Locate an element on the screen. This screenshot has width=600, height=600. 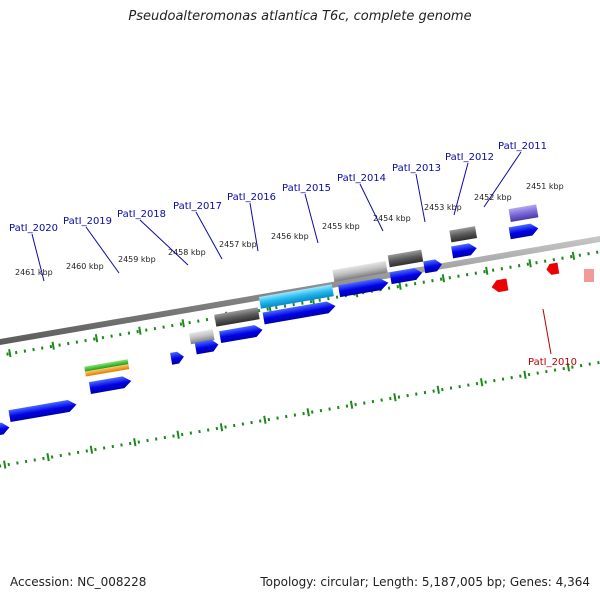
cds-arrow-reverse is located at coordinates (500, 285).